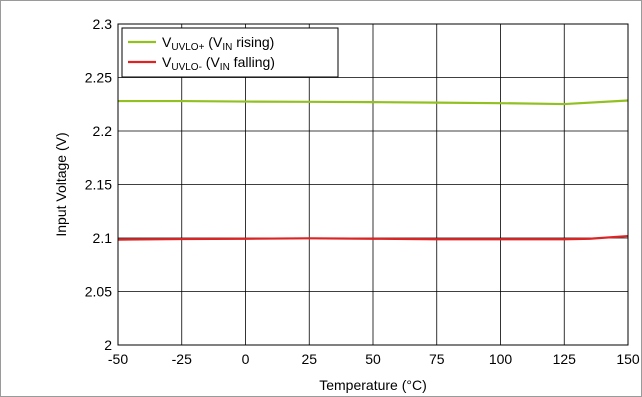  Describe the element at coordinates (373, 102) in the screenshot. I see `series-line-uvlo-rising` at that location.